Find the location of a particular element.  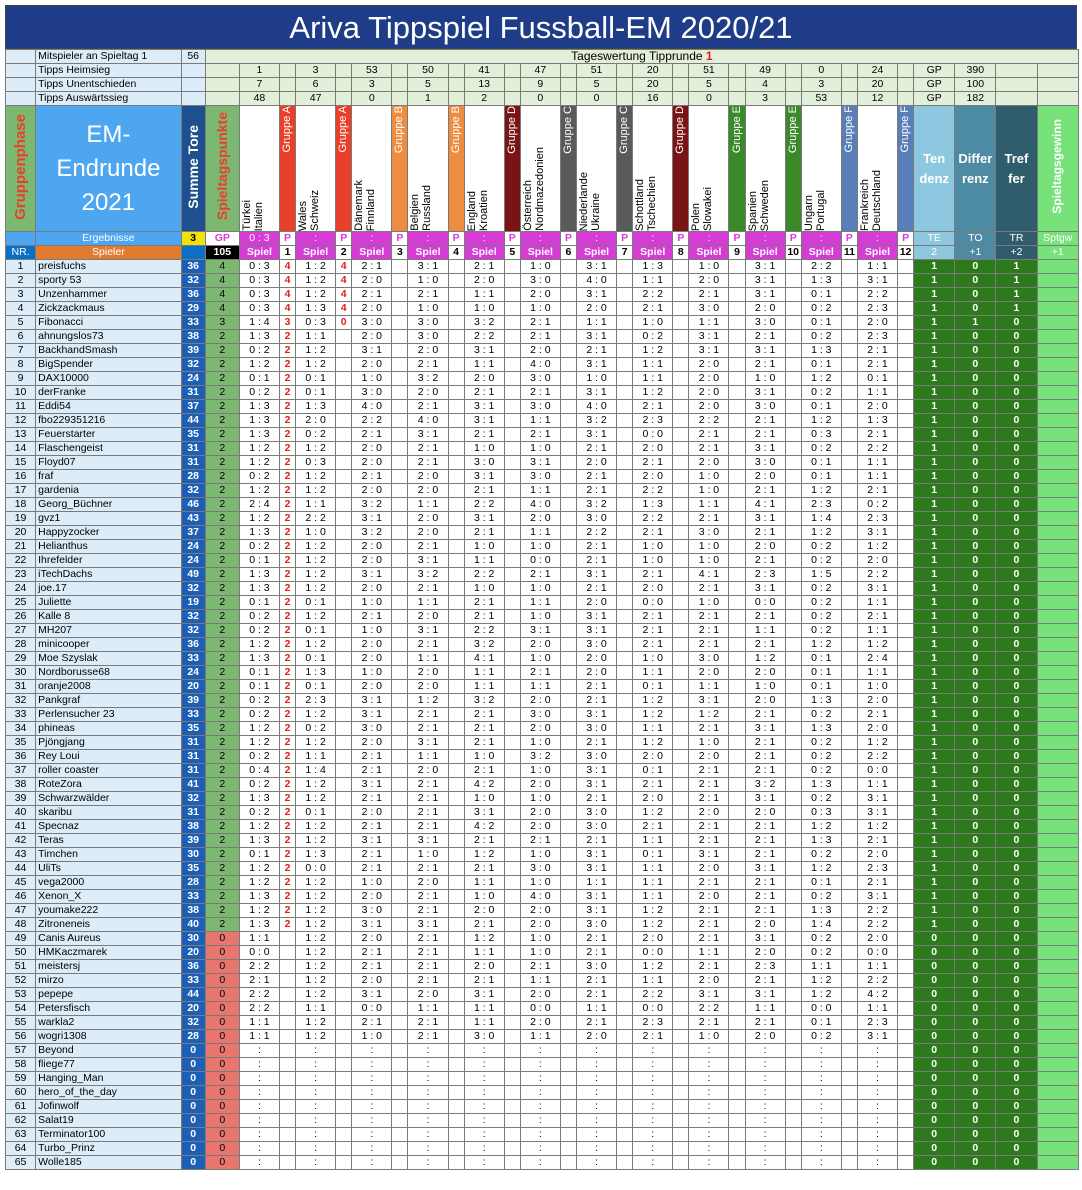

player-tip: 3 : 2 is located at coordinates (428, 574).